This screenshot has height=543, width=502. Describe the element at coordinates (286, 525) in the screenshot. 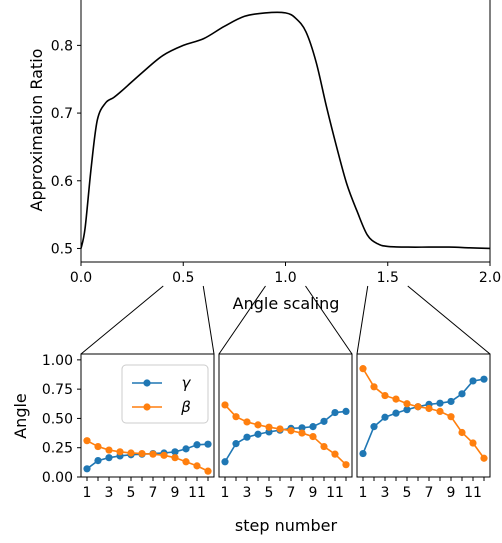

I see `x-axis-label: step number` at that location.